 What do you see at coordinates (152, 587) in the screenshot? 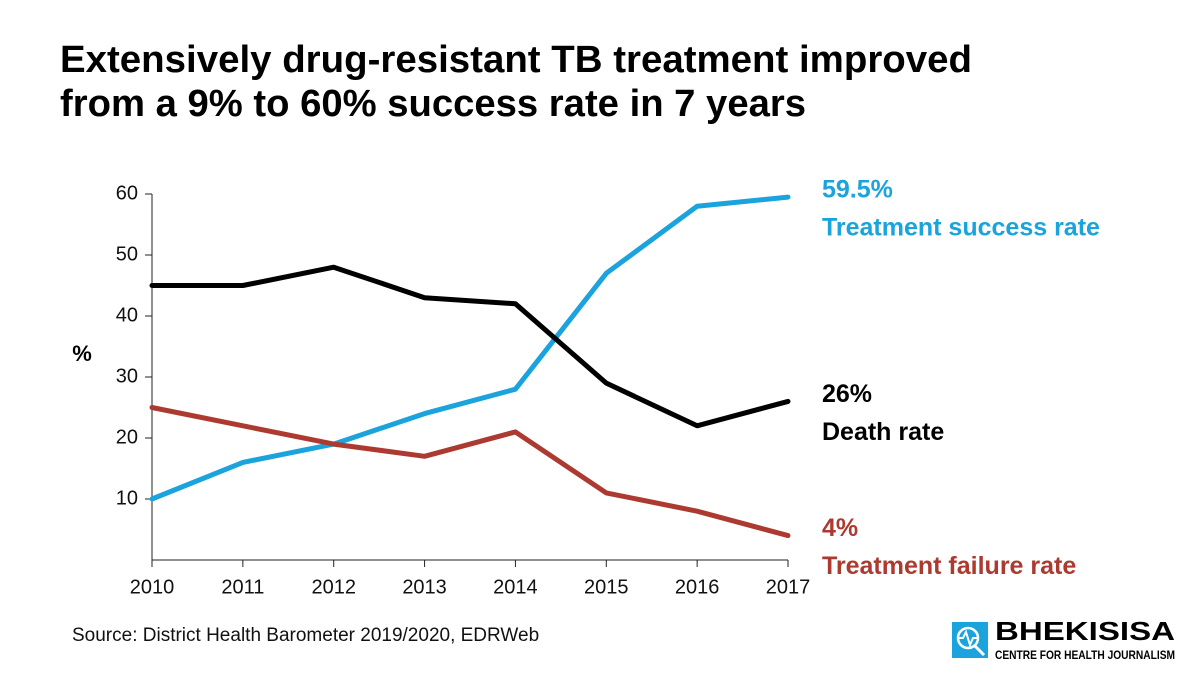
I see `x-tick-label: 2010` at bounding box center [152, 587].